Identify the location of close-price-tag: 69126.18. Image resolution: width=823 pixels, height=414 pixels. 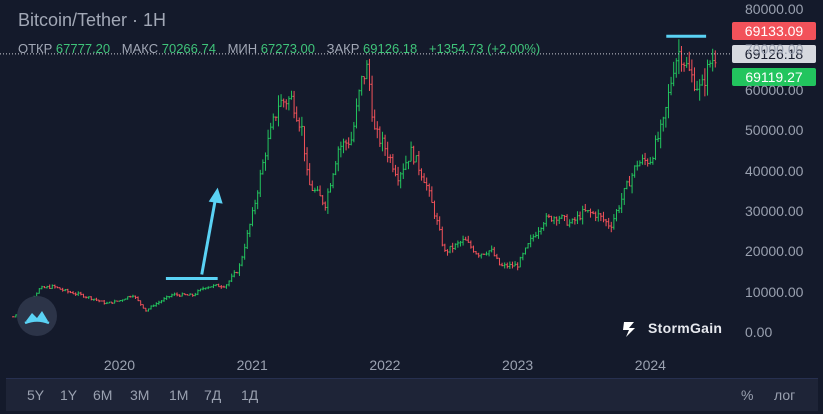
(774, 54).